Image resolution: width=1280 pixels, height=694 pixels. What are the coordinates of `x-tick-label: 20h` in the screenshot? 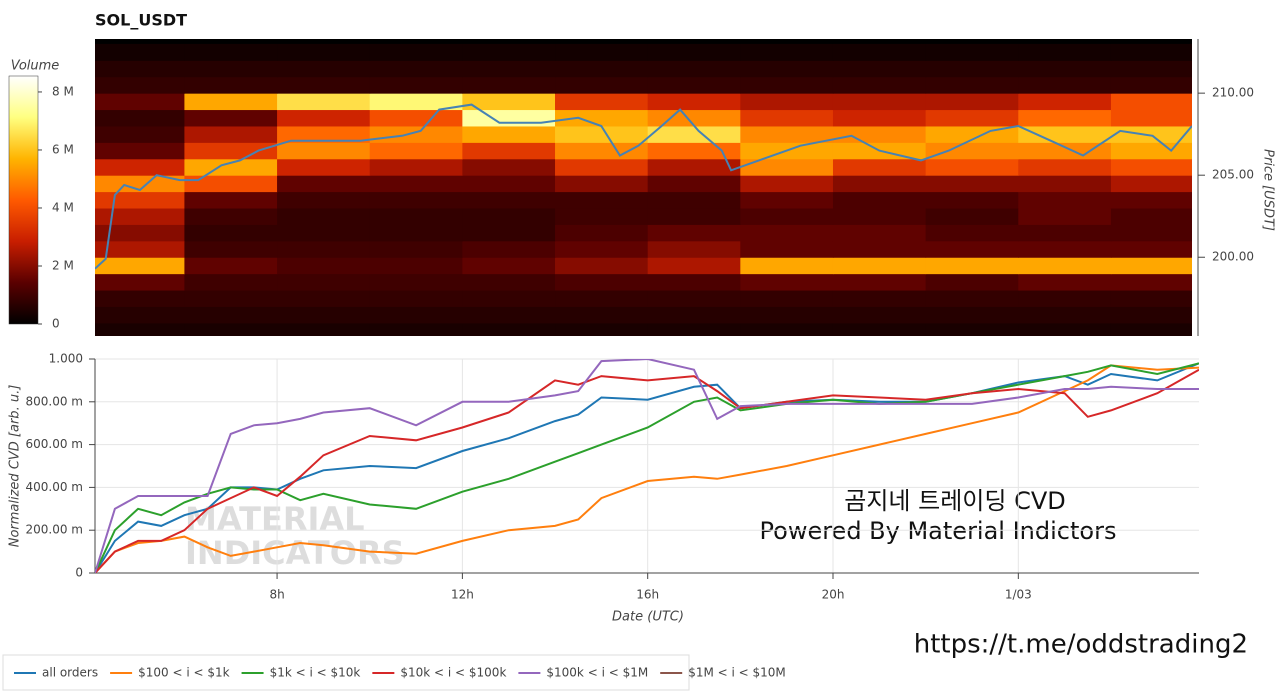 It's located at (833, 595).